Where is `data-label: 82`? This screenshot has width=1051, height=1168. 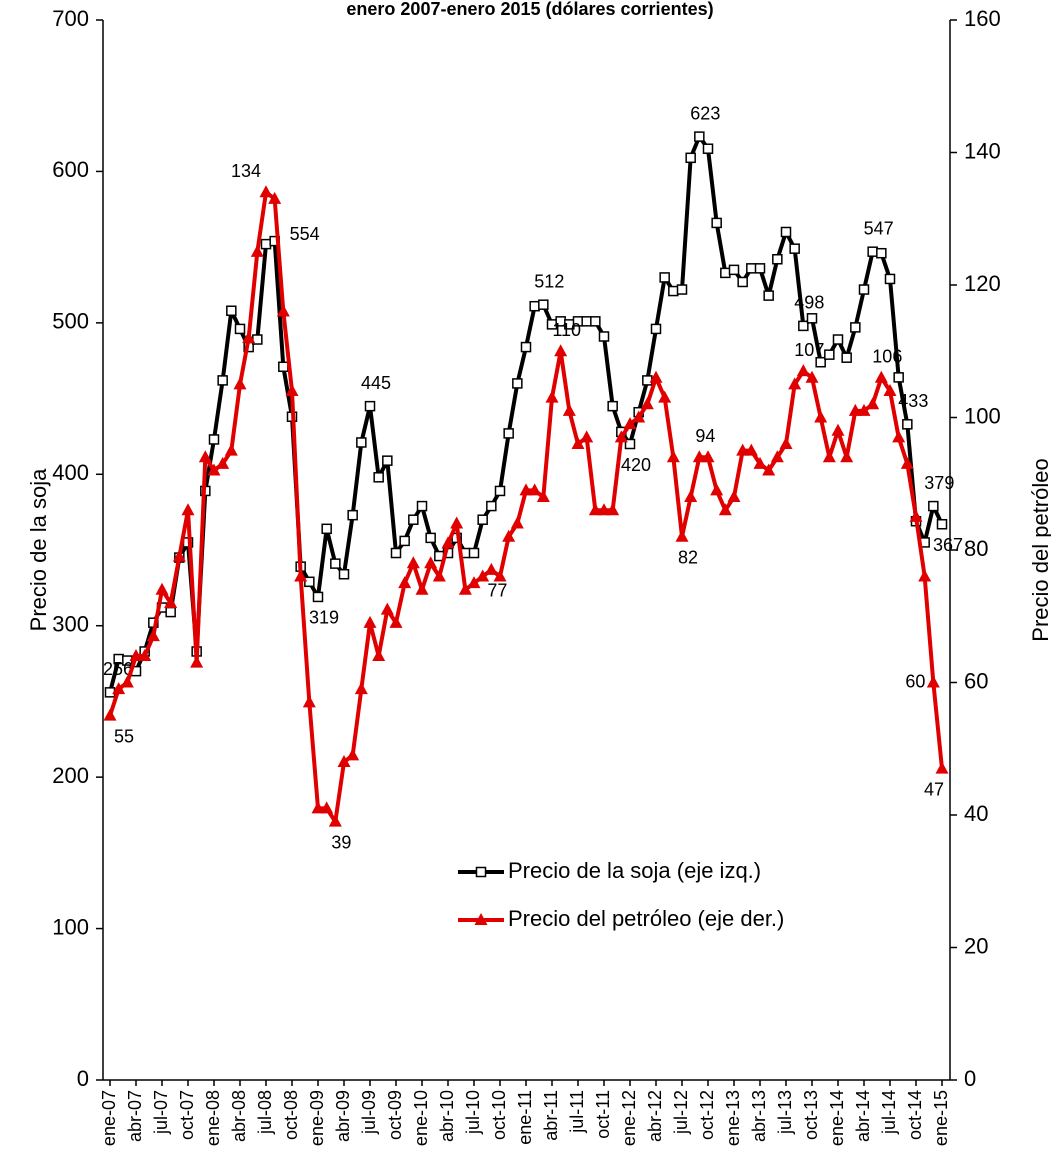
data-label: 82 is located at coordinates (688, 558).